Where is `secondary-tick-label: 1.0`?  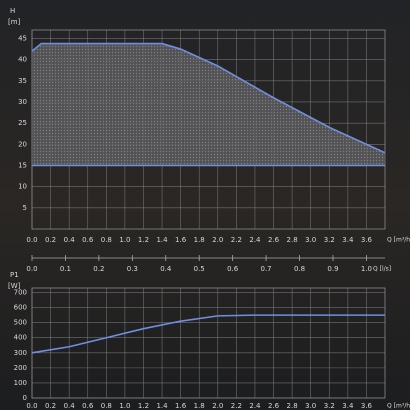
secondary-tick-label: 1.0 is located at coordinates (366, 269).